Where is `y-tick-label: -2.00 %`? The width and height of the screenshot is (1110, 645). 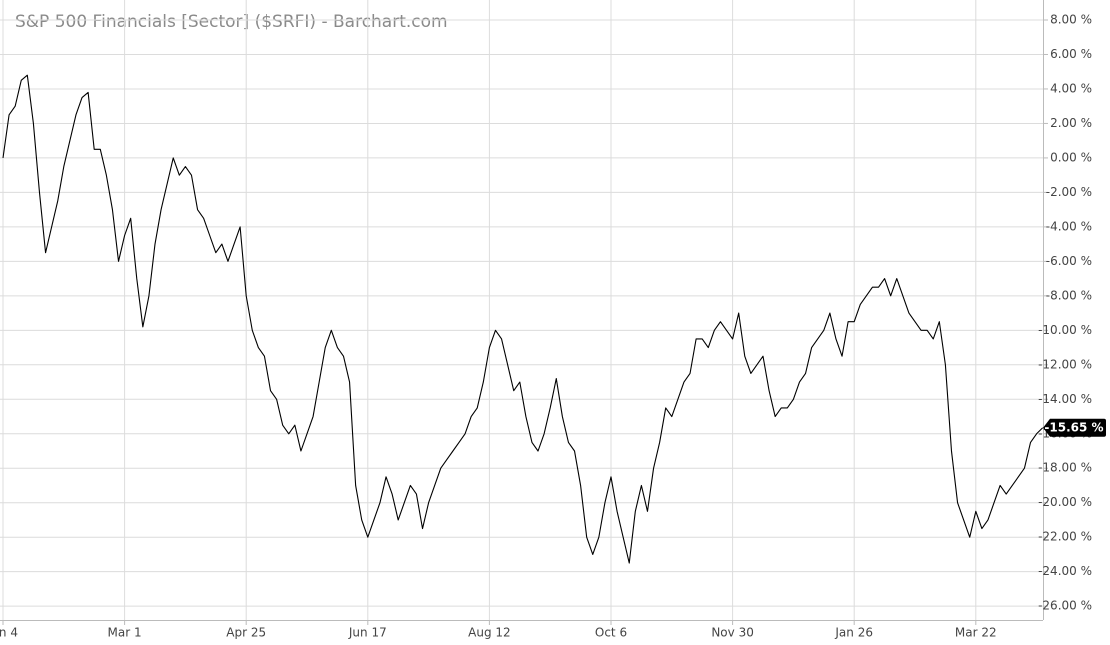 y-tick-label: -2.00 % is located at coordinates (1069, 192).